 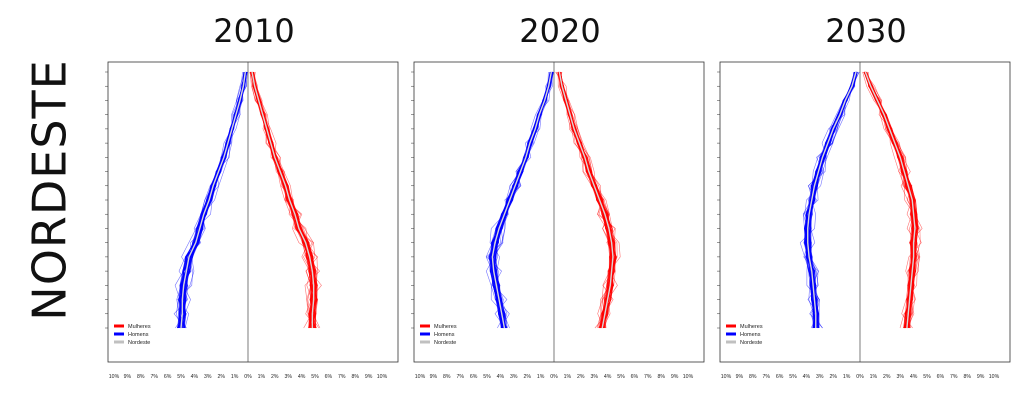 I want to click on region-label: NORDESTE, so click(x=50, y=190).